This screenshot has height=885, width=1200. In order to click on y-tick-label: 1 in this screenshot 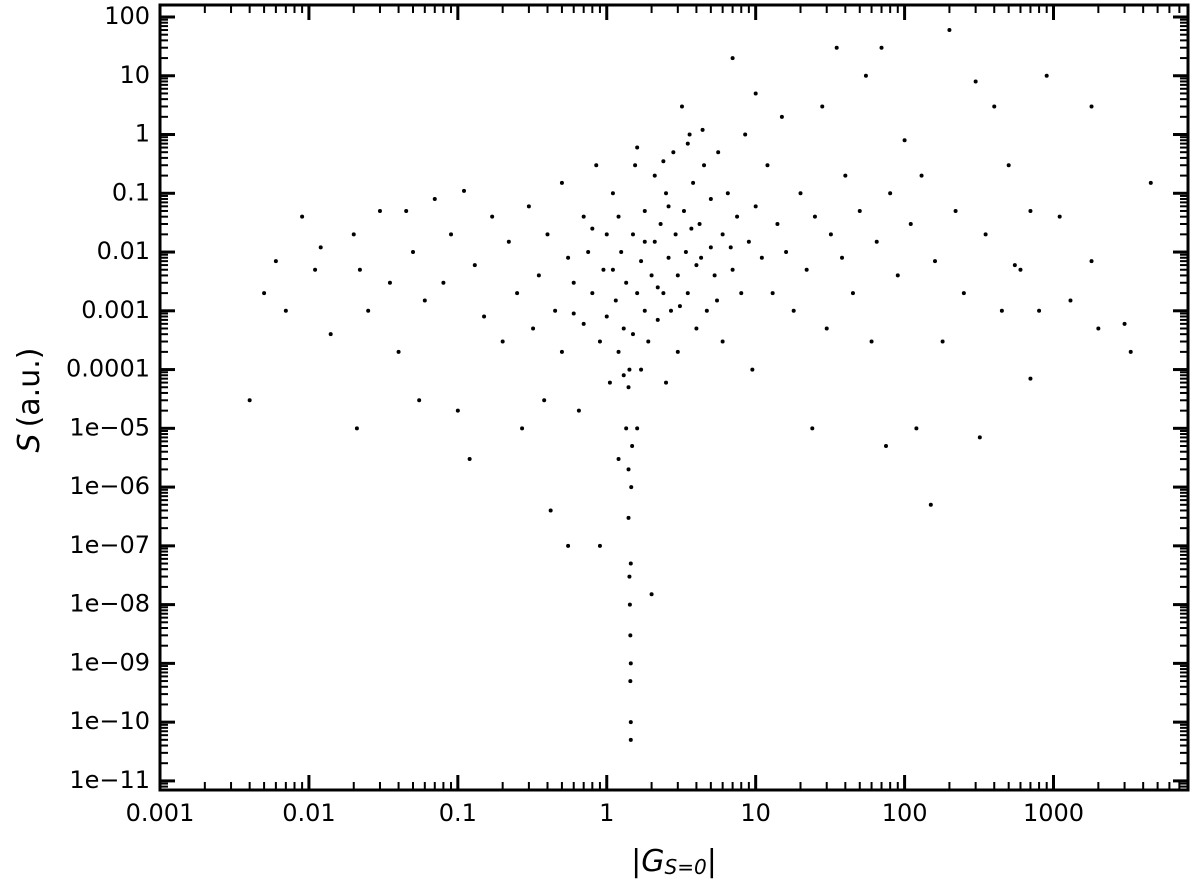, I will do `click(142, 134)`.